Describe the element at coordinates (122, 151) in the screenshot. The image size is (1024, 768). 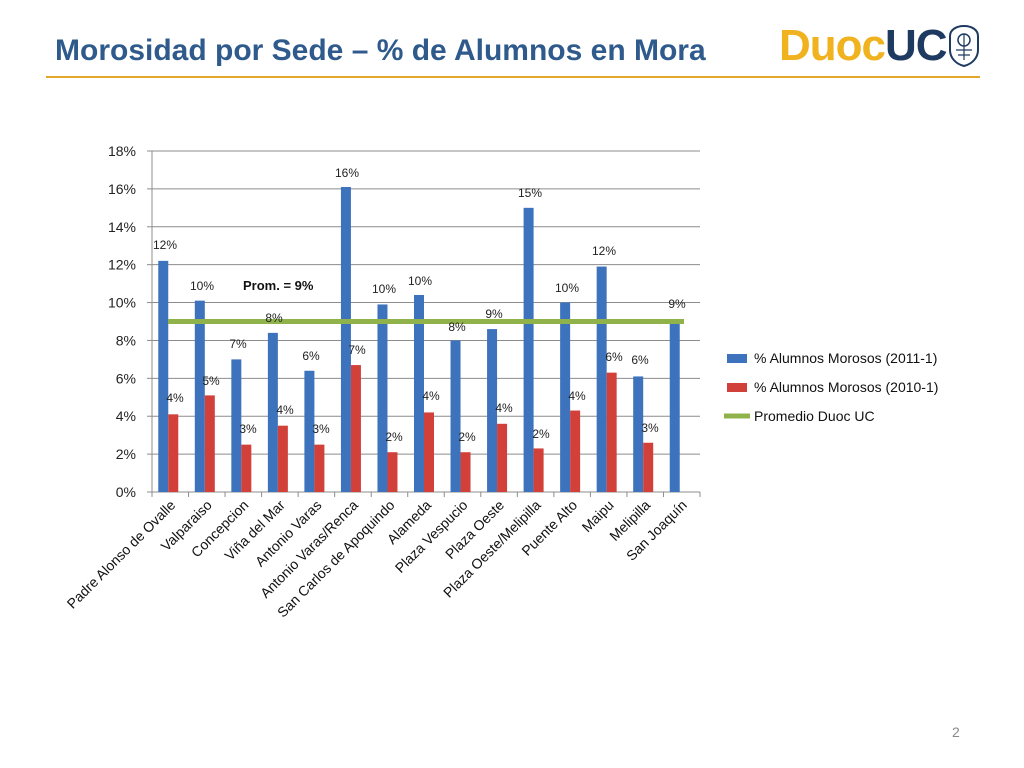
I see `y-tick-label: 18%` at that location.